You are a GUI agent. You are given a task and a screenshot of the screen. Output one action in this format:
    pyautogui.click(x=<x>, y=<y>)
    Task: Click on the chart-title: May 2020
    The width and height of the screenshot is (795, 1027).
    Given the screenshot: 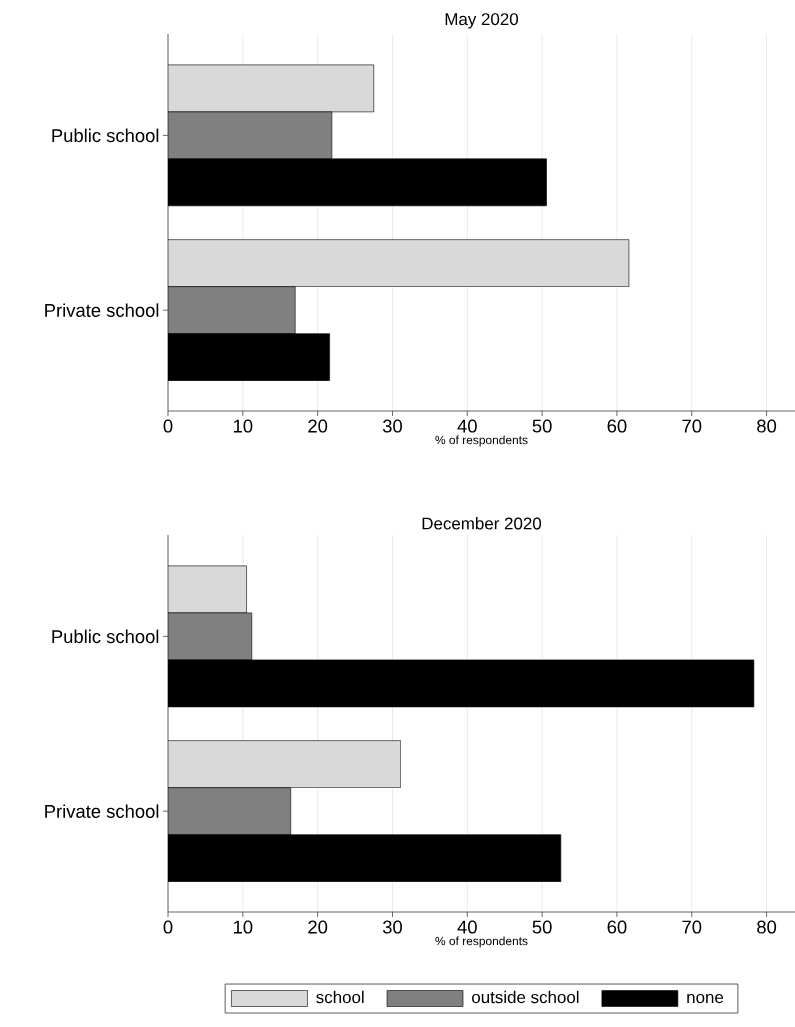 What is the action you would take?
    pyautogui.click(x=482, y=21)
    